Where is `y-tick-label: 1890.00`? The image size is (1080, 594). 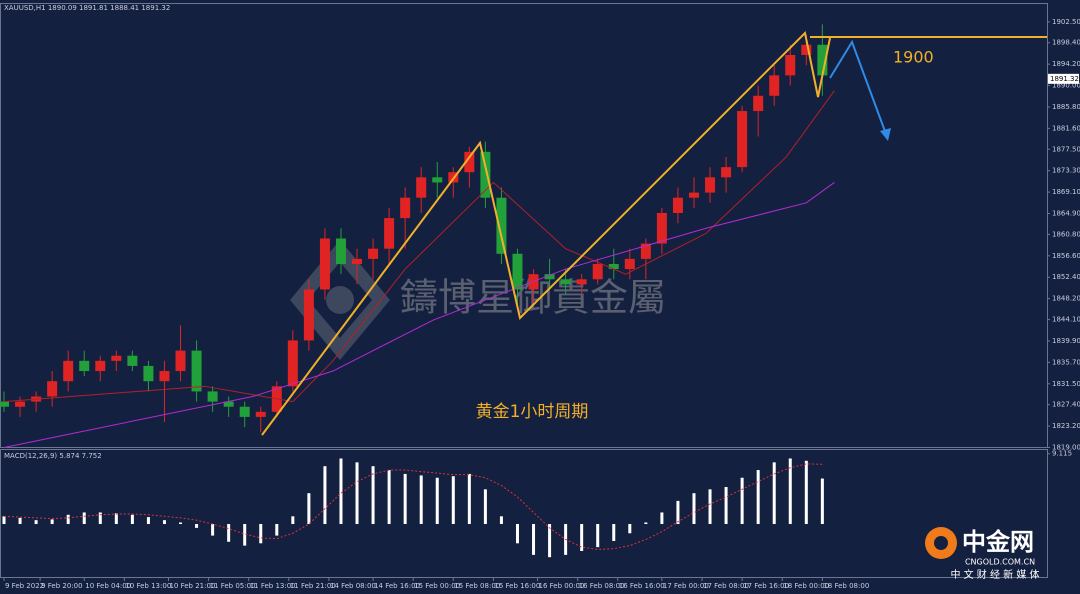
y-tick-label: 1890.00 is located at coordinates (1066, 86).